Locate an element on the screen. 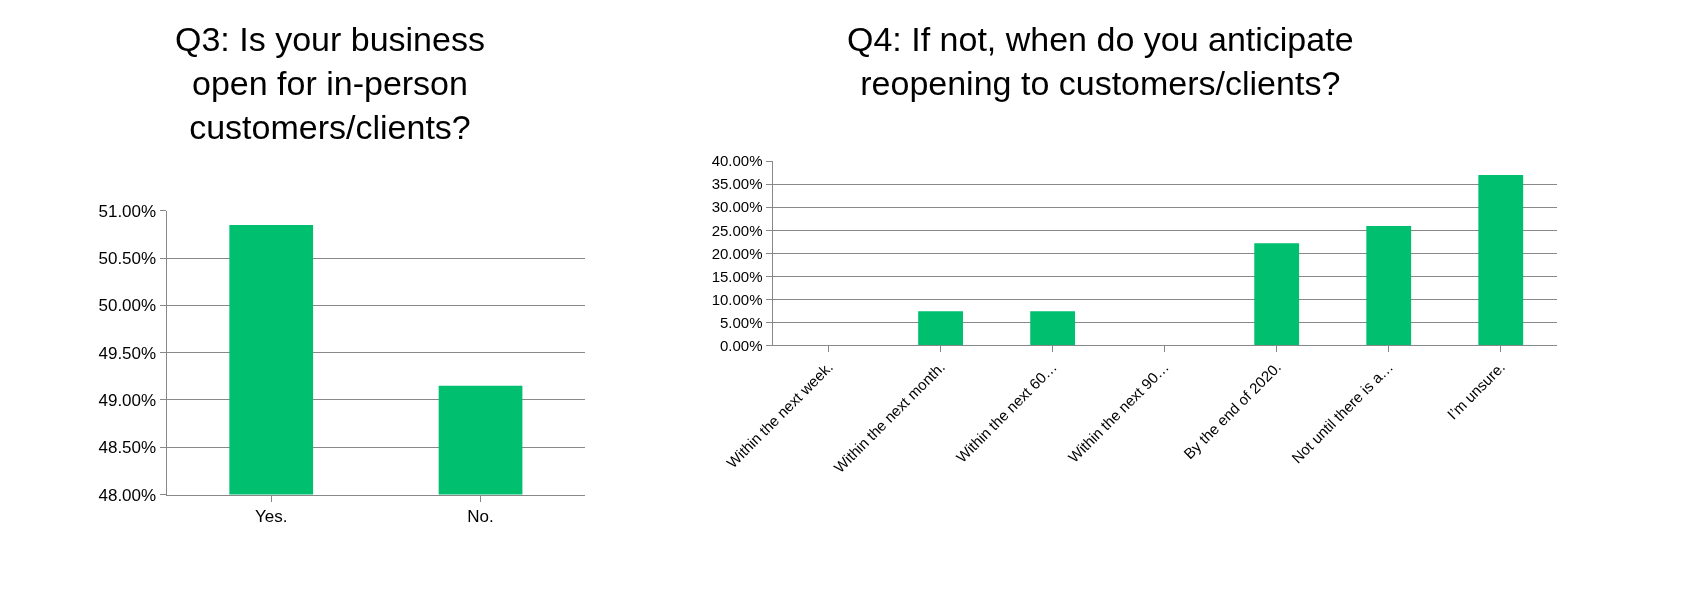 The height and width of the screenshot is (609, 1706). chart-title: Q3: Is your business open for in-person customers/clients? is located at coordinates (330, 83).